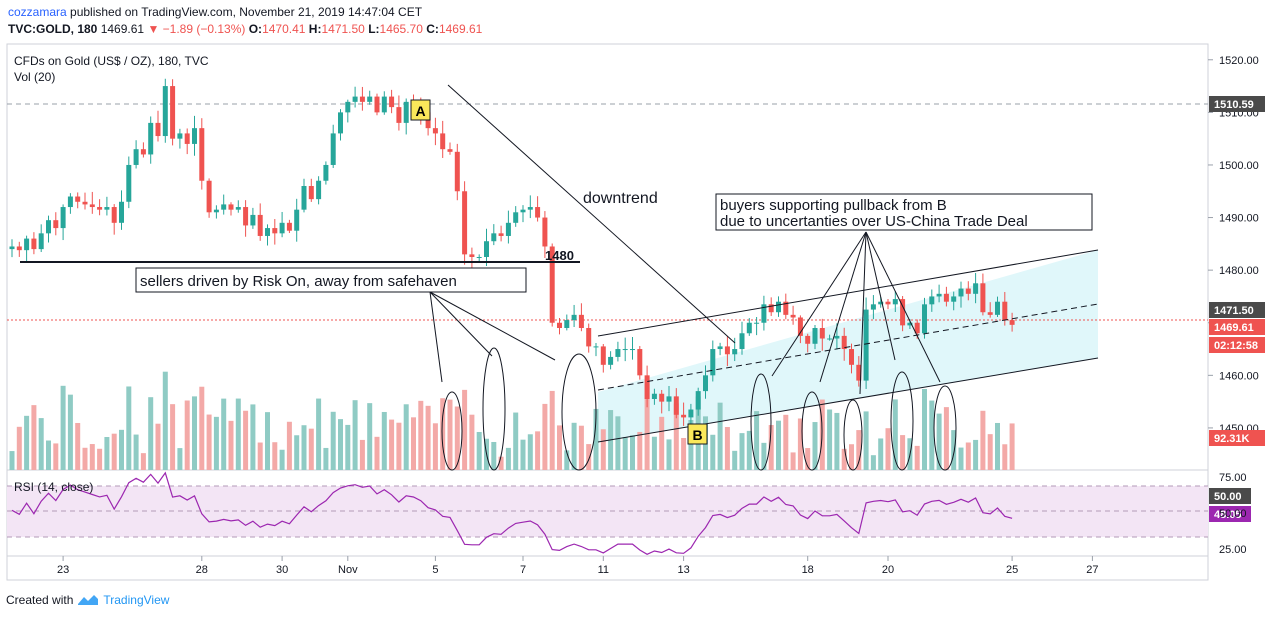  I want to click on author-link: cozzamara, so click(37, 12).